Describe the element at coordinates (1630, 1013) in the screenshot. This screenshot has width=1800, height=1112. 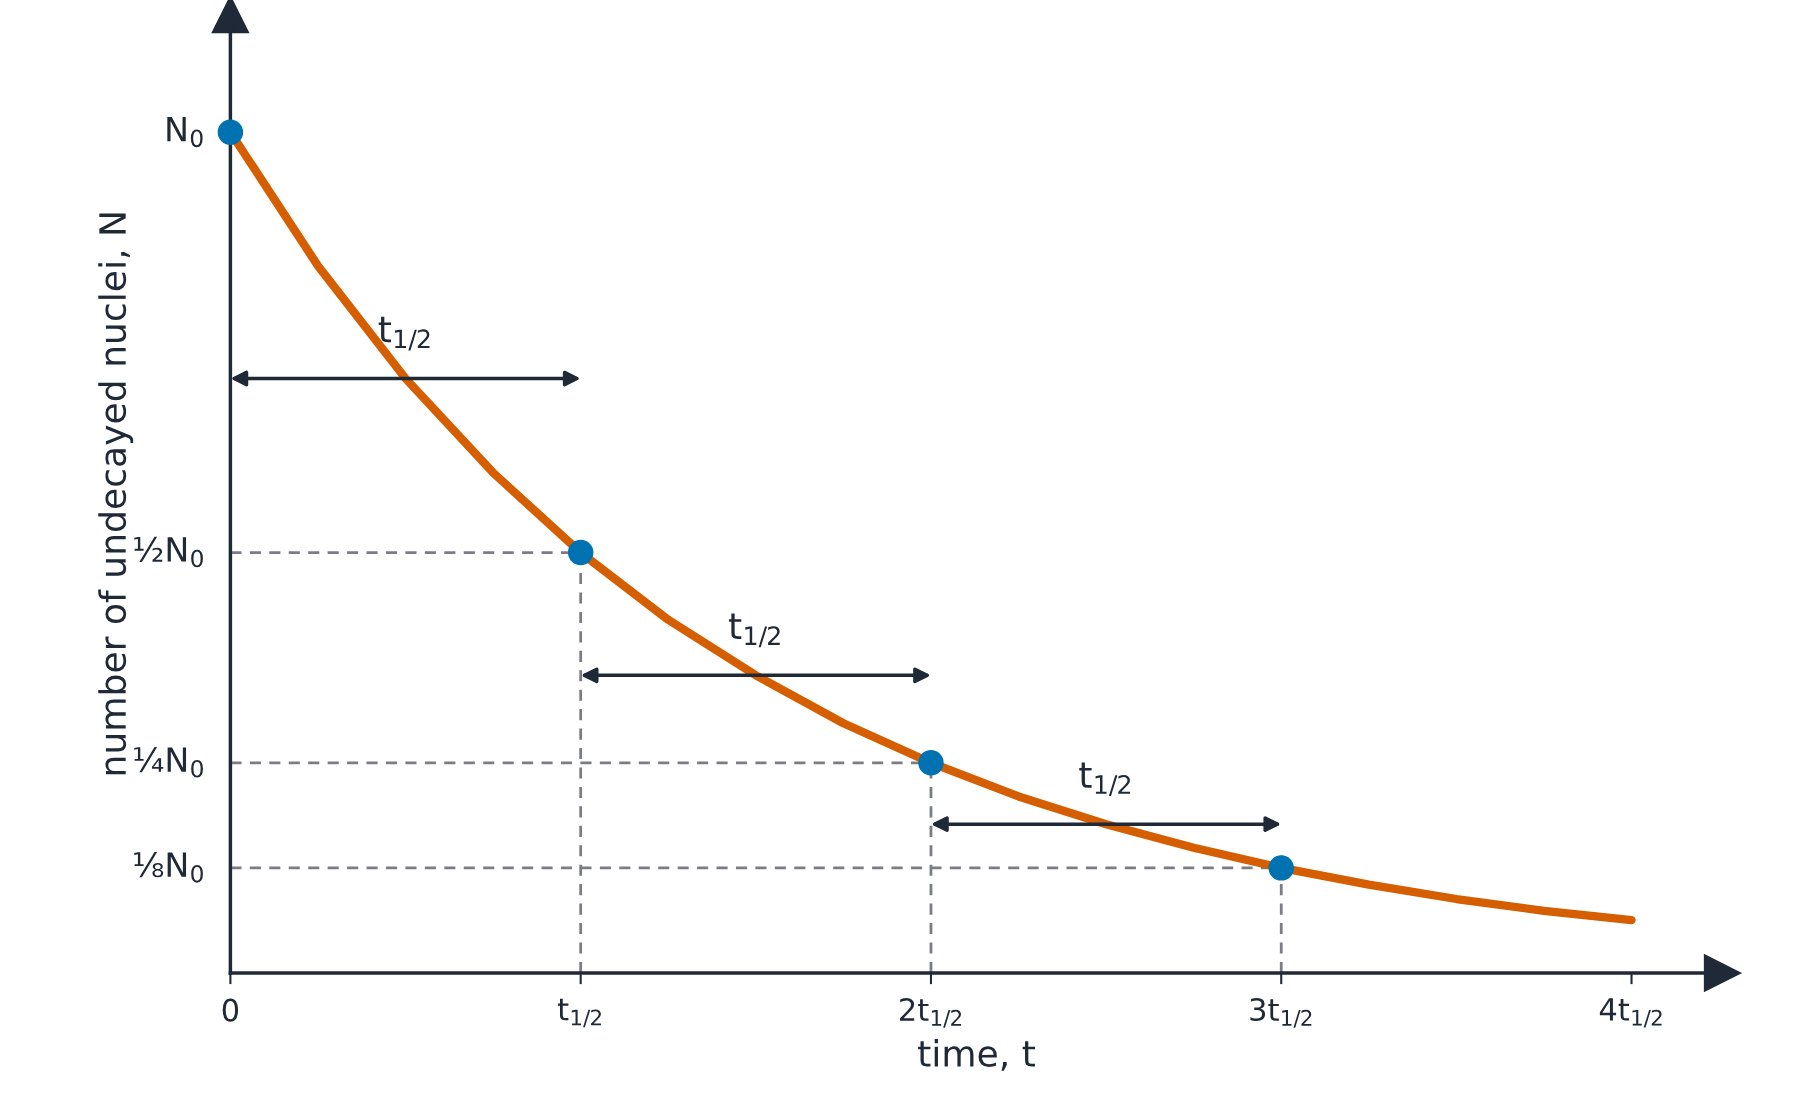
I see `x-tick-label: 4t$_{1/2}$` at that location.